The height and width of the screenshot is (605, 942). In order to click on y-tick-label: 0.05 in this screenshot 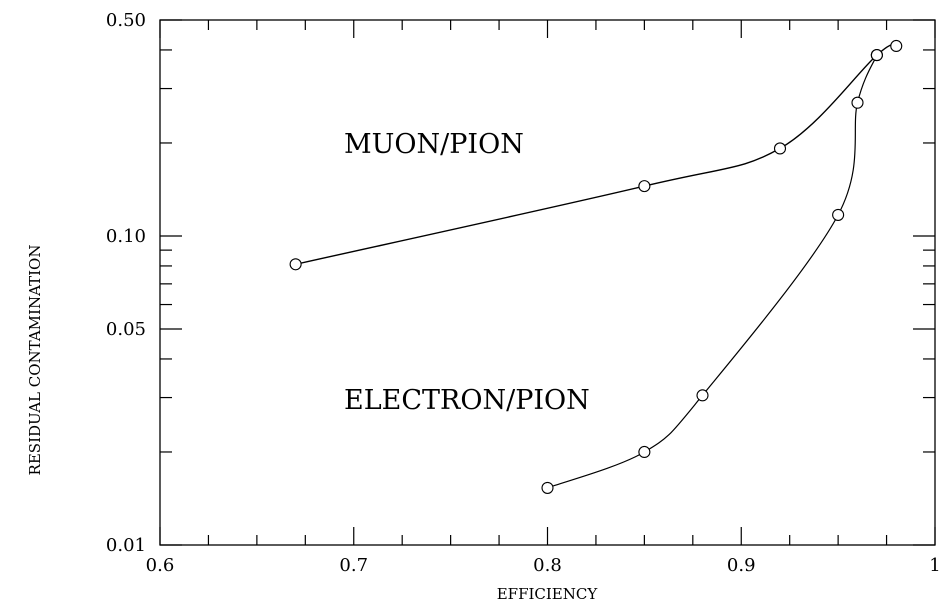, I will do `click(126, 329)`.